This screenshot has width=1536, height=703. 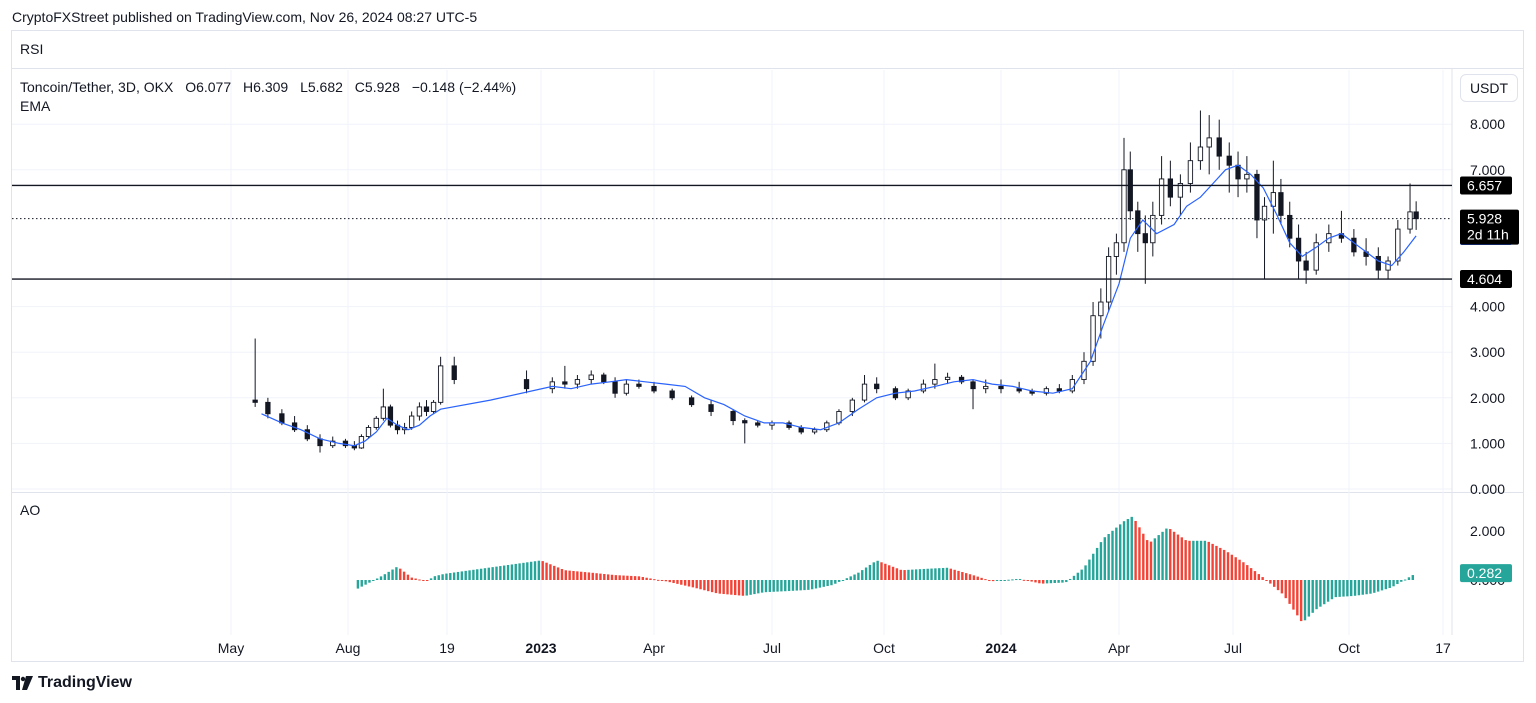 What do you see at coordinates (32, 49) in the screenshot?
I see `rsi-pane-label: RSI` at bounding box center [32, 49].